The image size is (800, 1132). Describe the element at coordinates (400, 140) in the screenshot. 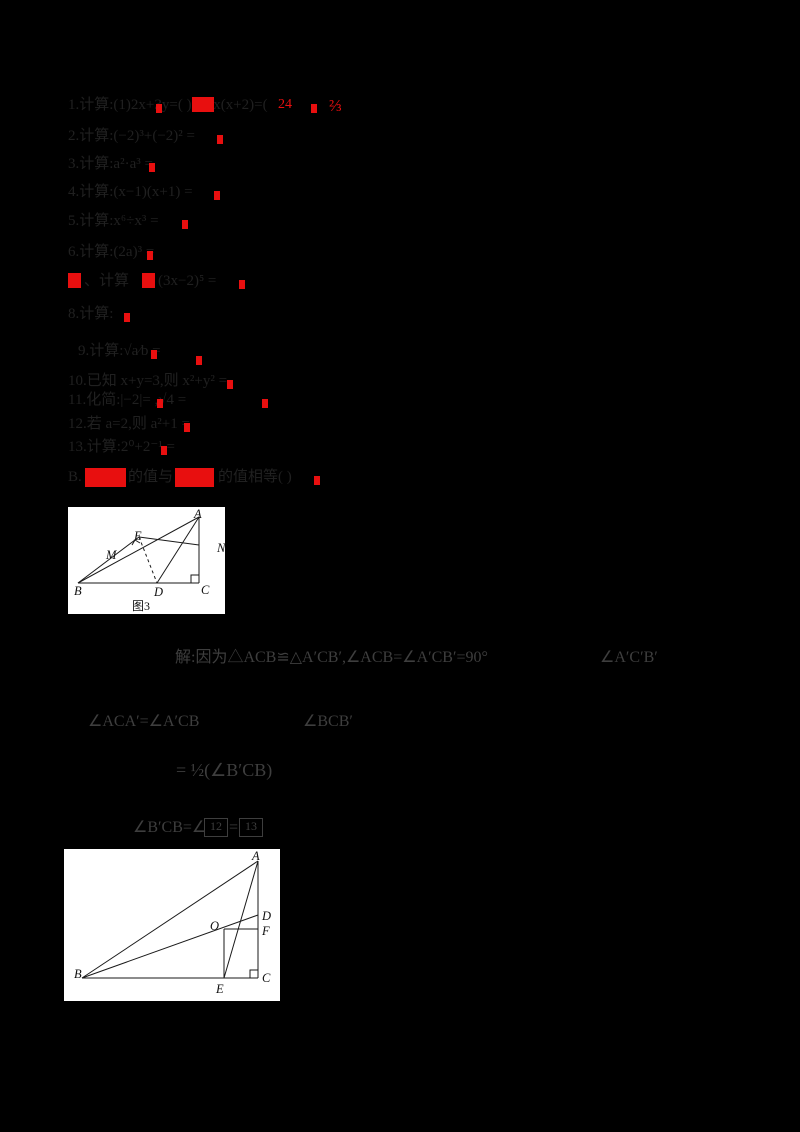

I see `question-line: 2.计算:(−2)³+(−2)² =` at that location.